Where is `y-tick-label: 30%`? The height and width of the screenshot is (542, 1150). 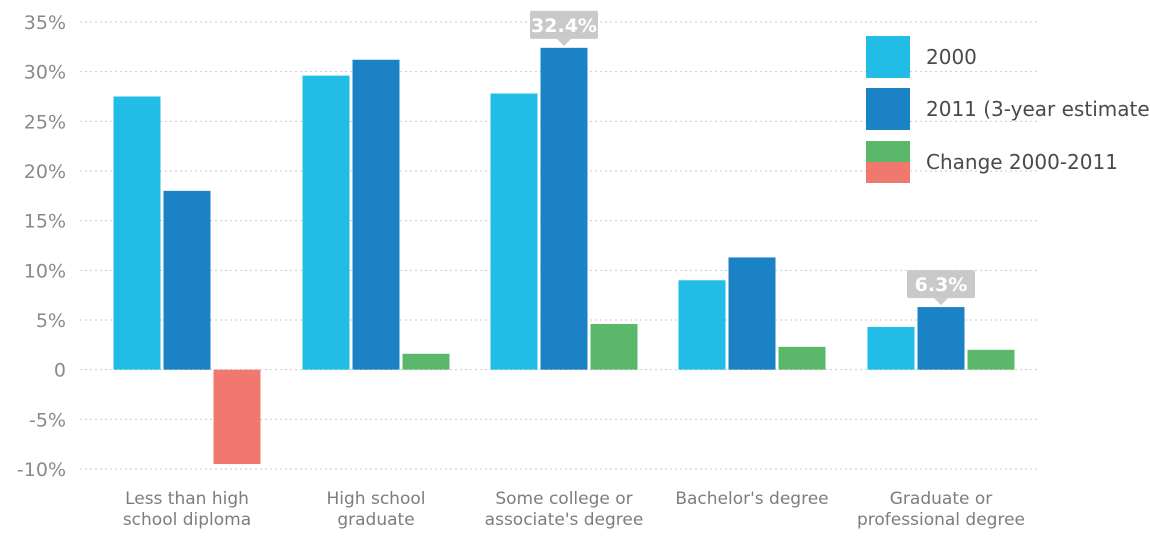
y-tick-label: 30% is located at coordinates (45, 73).